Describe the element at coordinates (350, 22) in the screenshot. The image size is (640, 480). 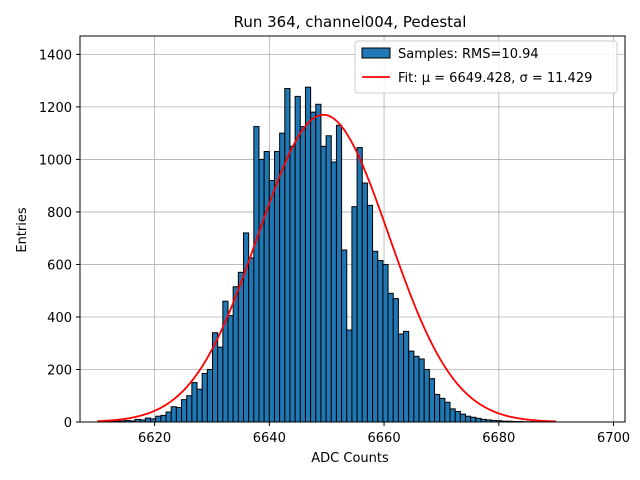
I see `chart-title: Run 364, channel004, Pedestal` at that location.